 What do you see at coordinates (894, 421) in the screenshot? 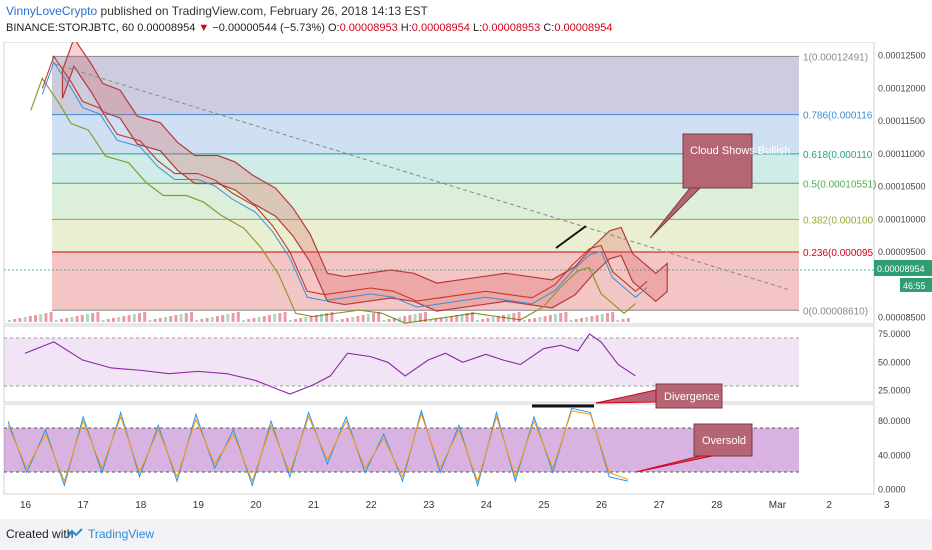
I see `stoch-tick-label: 80.0000` at bounding box center [894, 421].